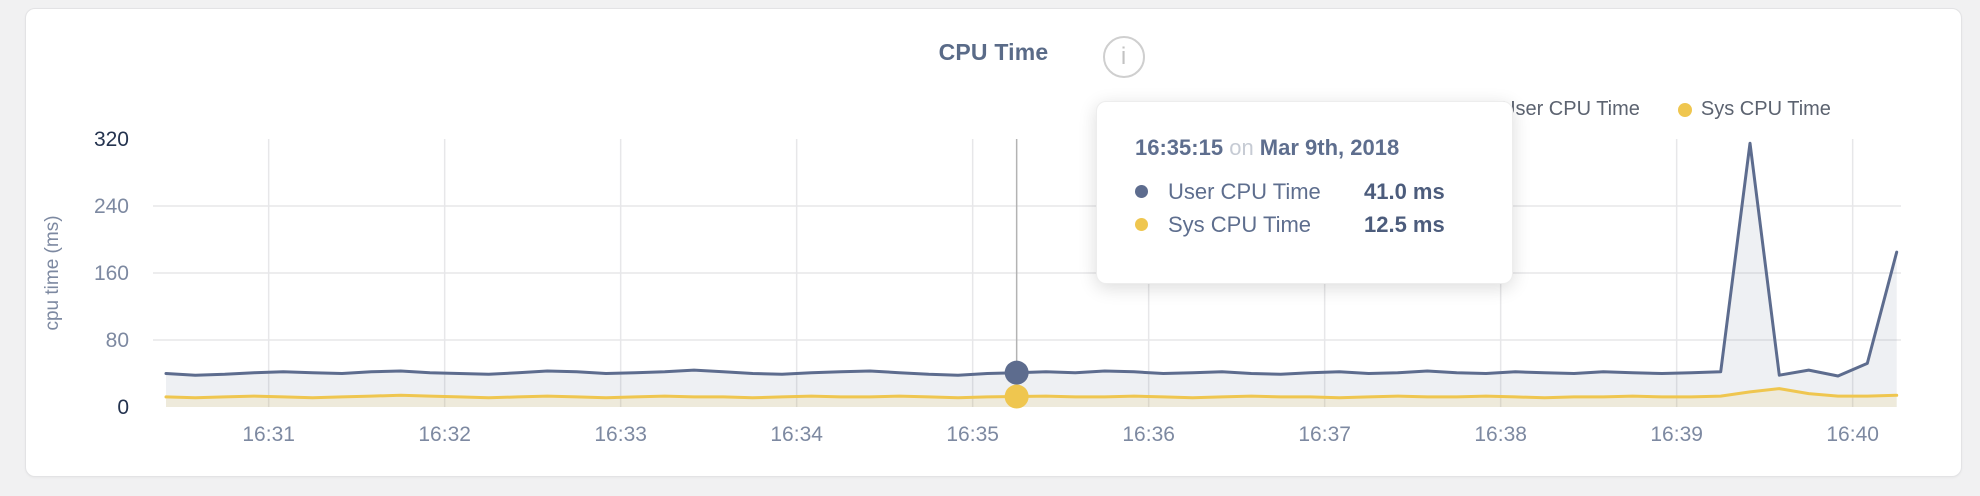  What do you see at coordinates (1684, 109) in the screenshot?
I see `sys-cpu-time-legend-dot` at bounding box center [1684, 109].